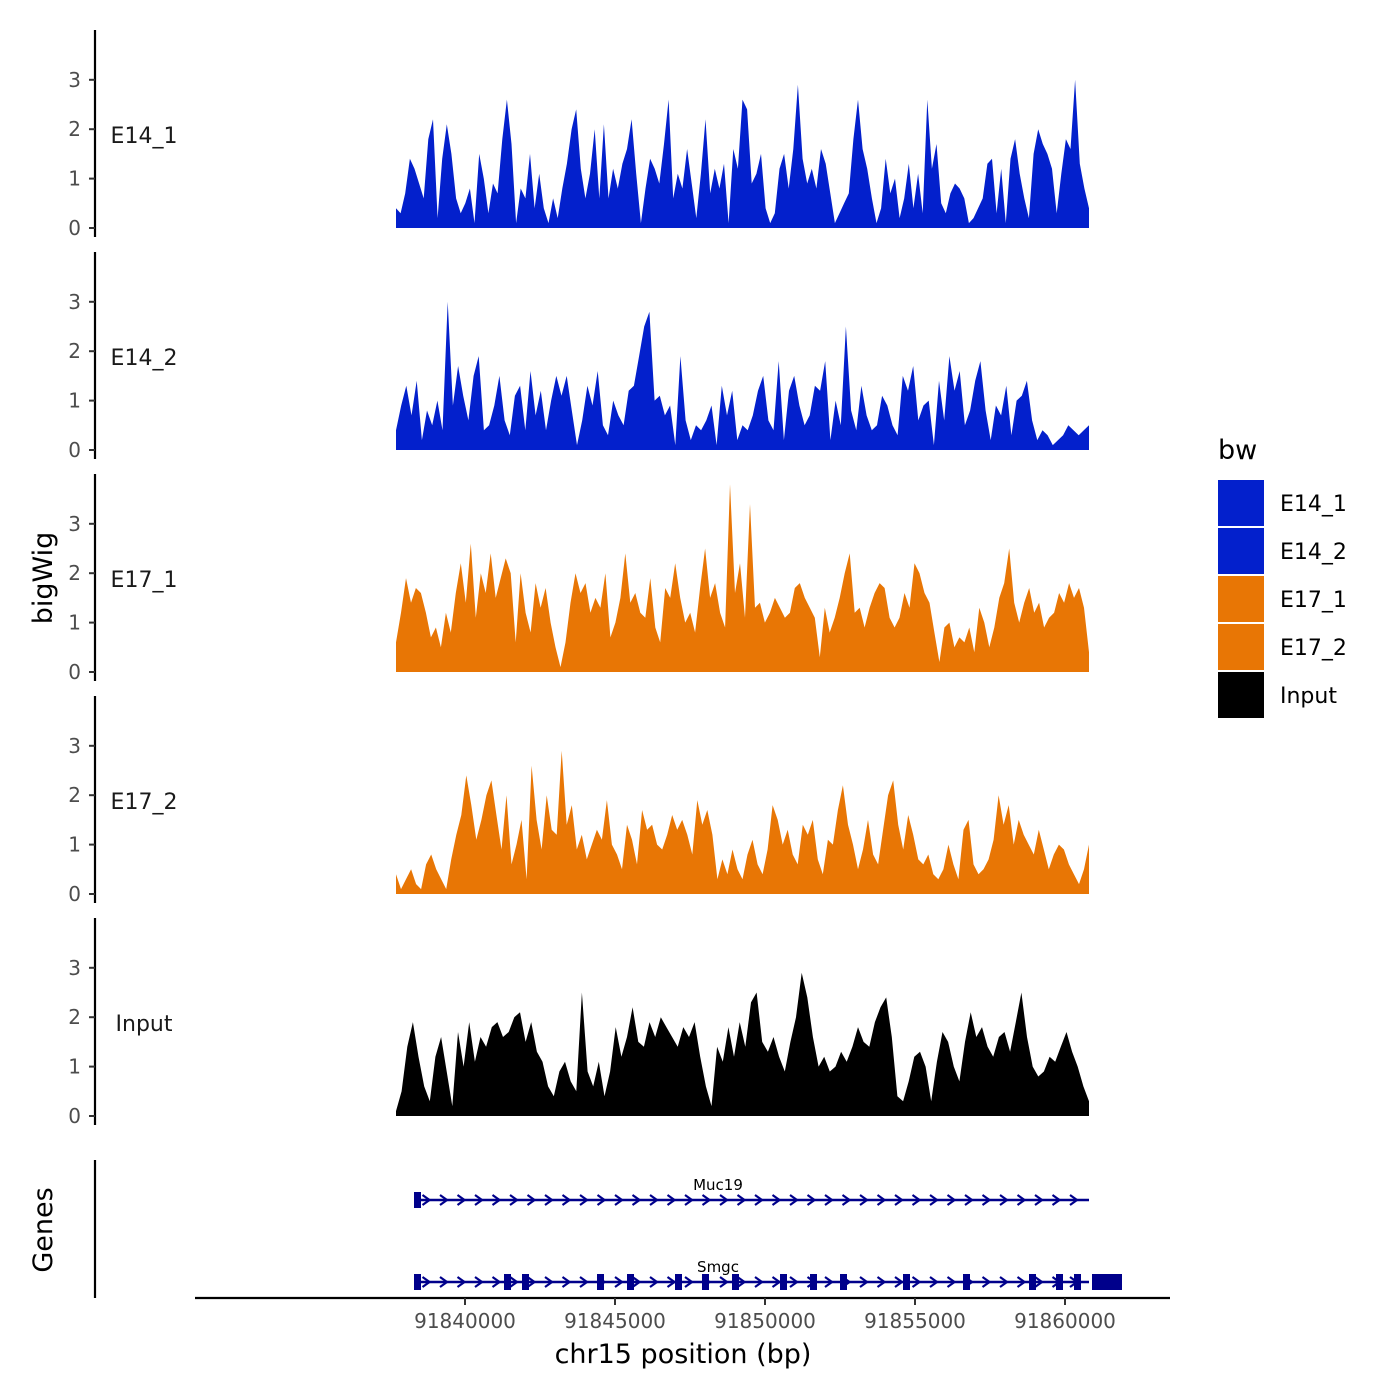 The height and width of the screenshot is (1400, 1400). Describe the element at coordinates (682, 1314) in the screenshot. I see `x-axis: 91840000 91845000 91850000 91855000 91860000` at that location.